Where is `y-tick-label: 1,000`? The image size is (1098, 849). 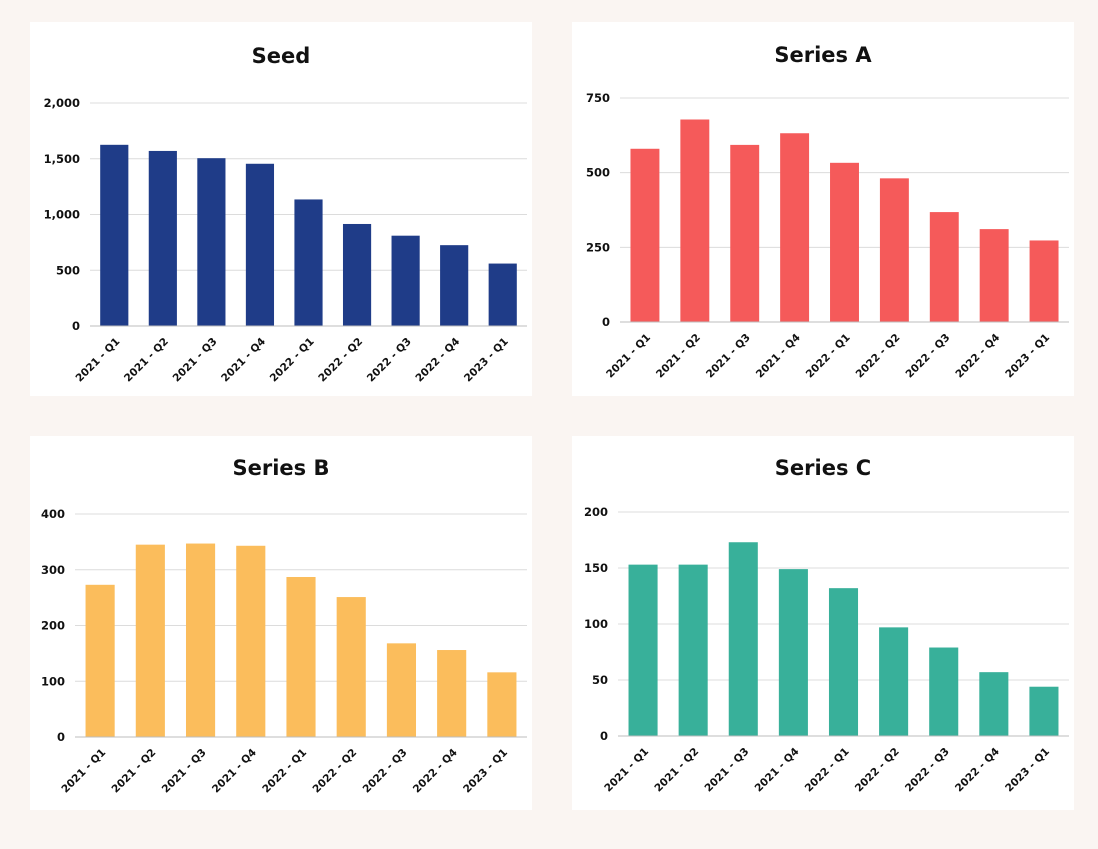
y-tick-label: 1,000 is located at coordinates (62, 215).